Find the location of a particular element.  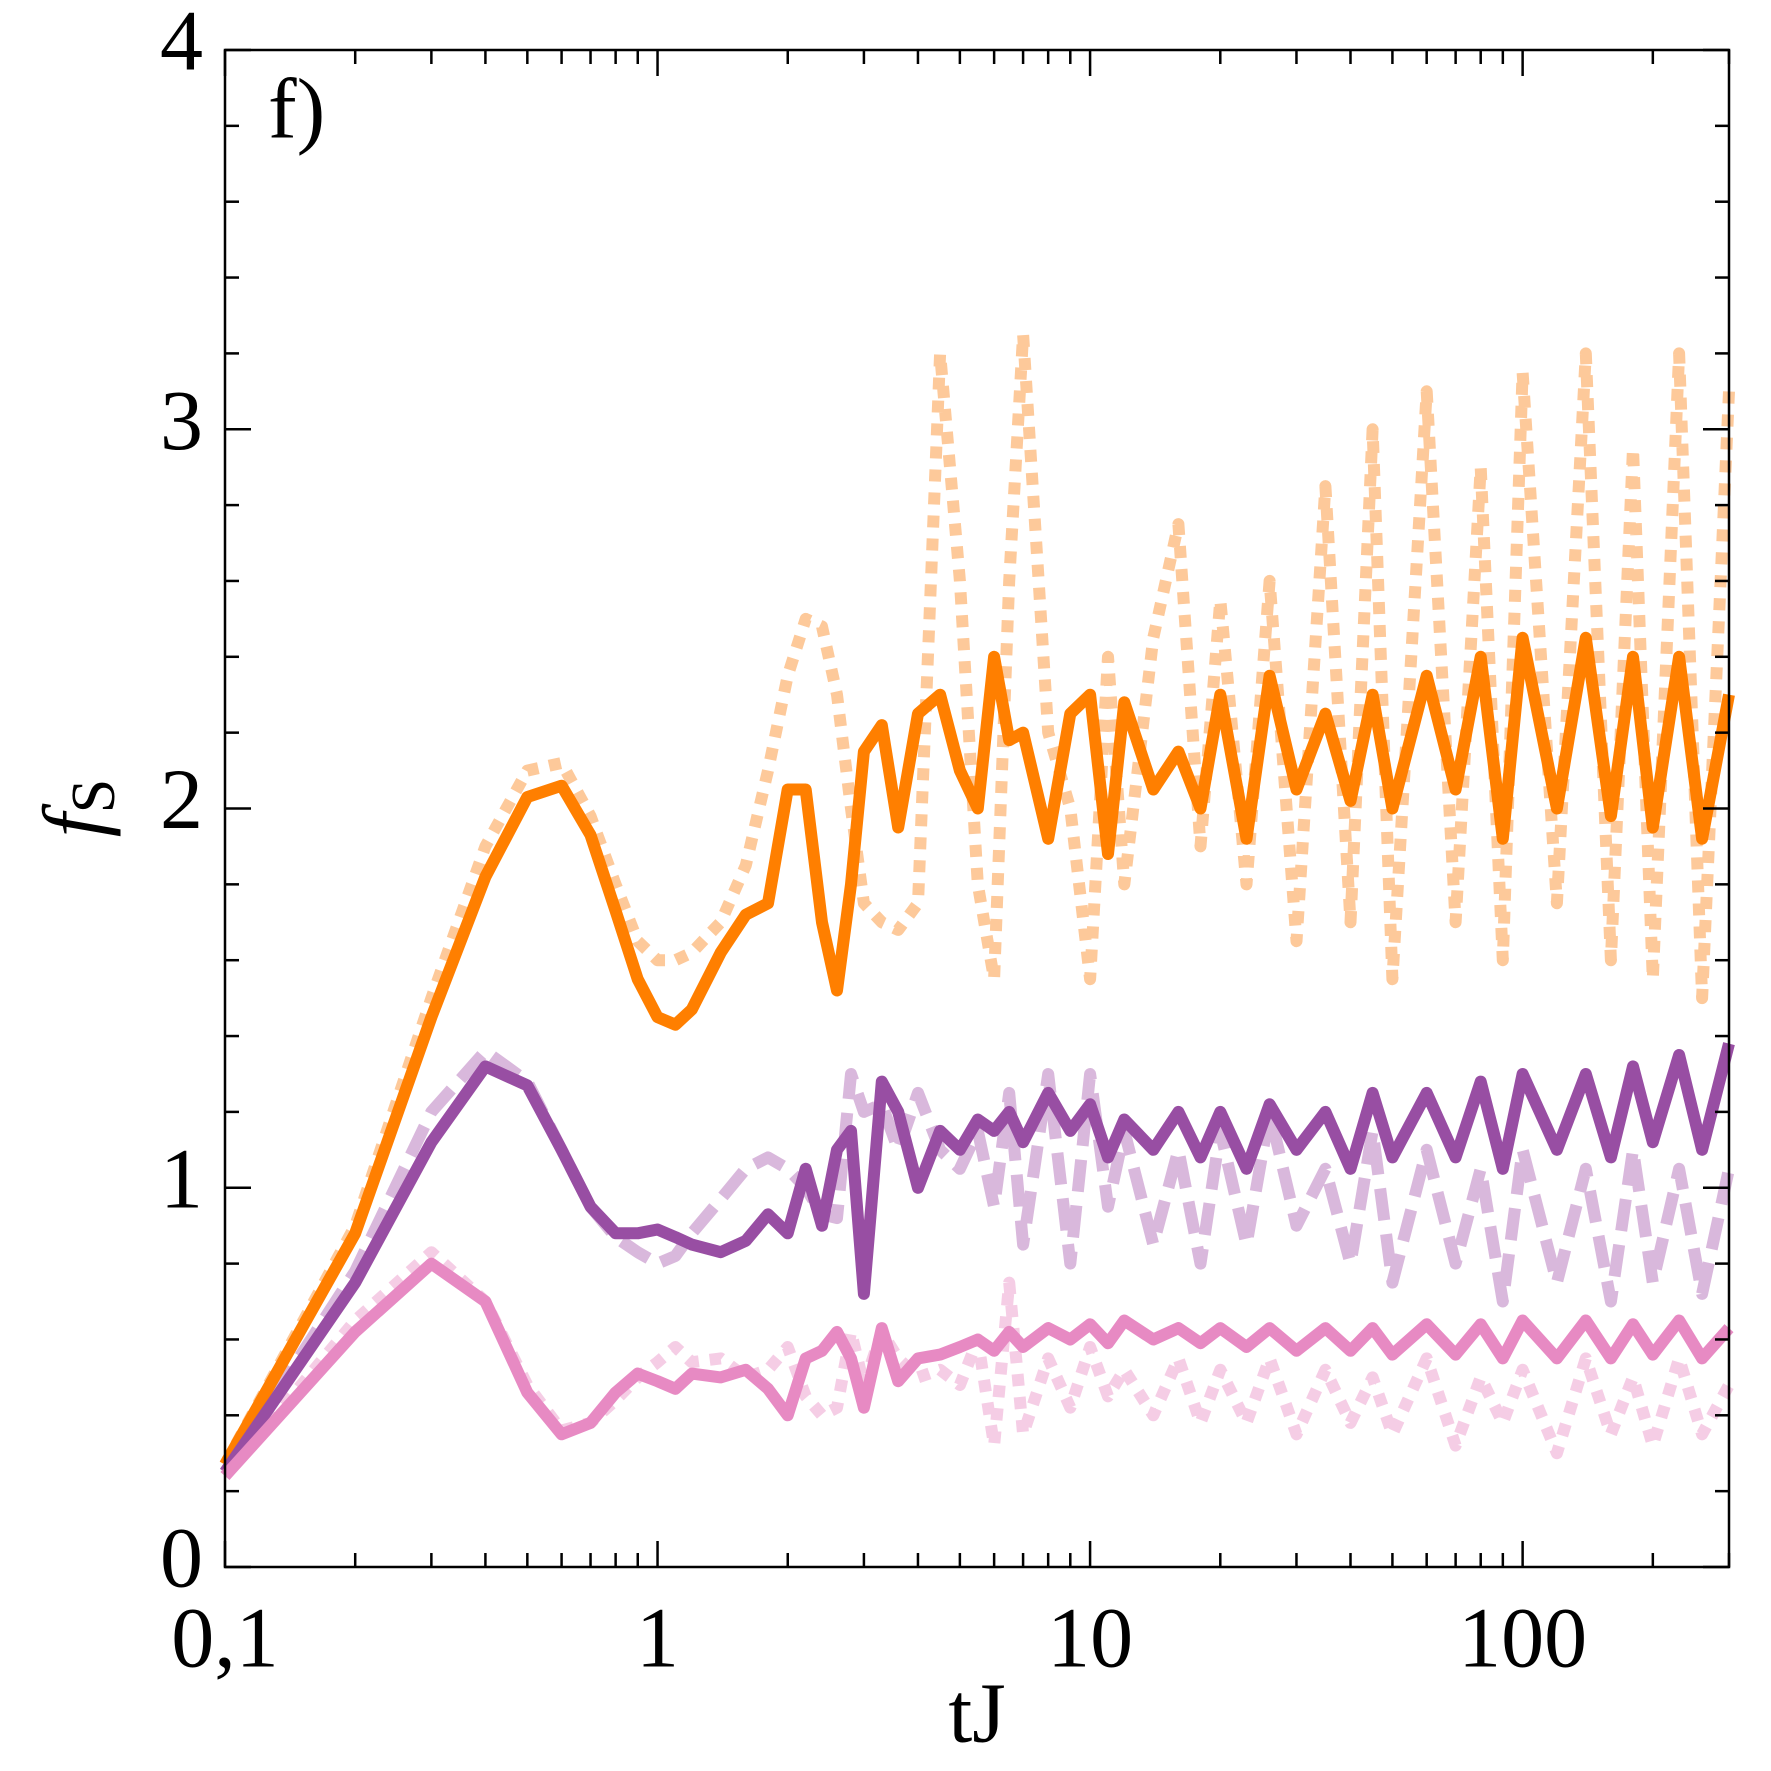

panel-annotation: f) is located at coordinates (296, 109).